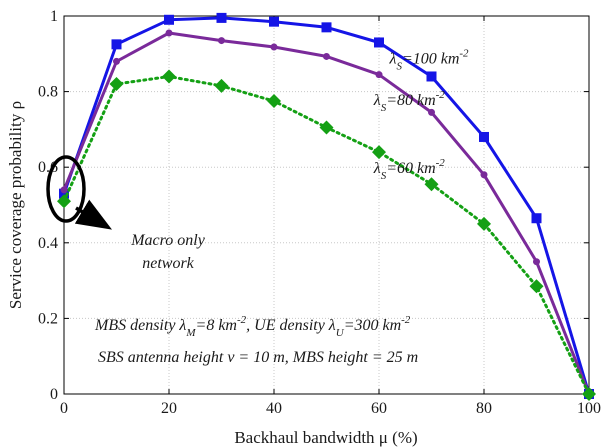  I want to click on x-axis-title: Backhaul bandwidth μ (%), so click(325, 437).